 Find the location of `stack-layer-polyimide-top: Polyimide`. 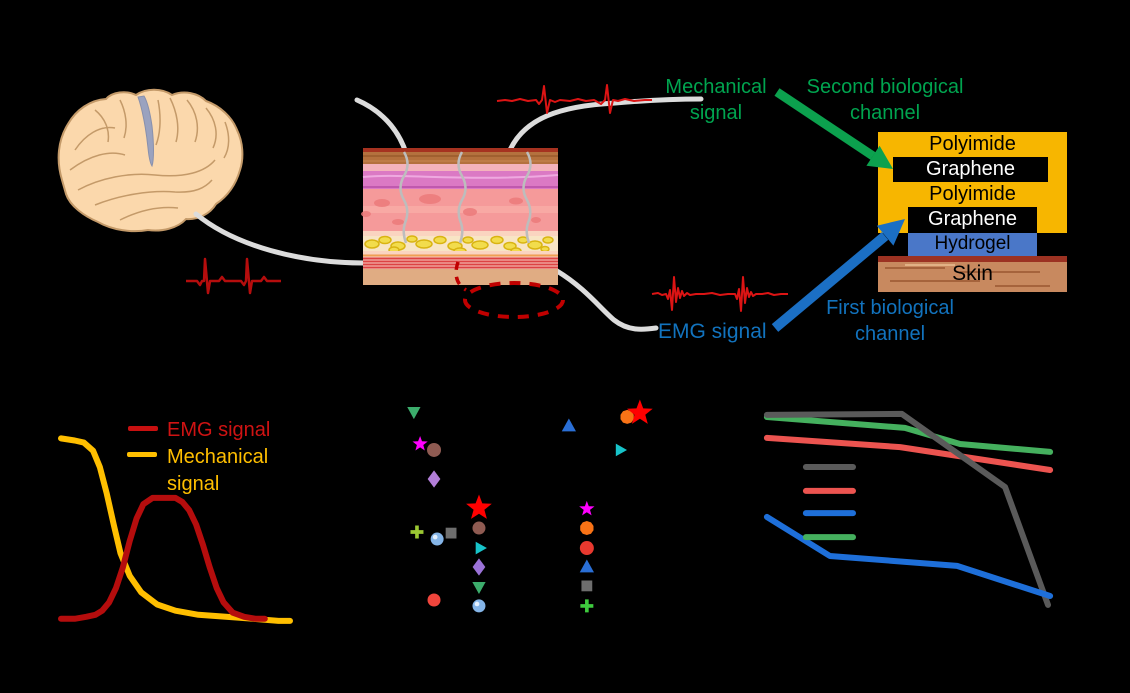

stack-layer-polyimide-top: Polyimide is located at coordinates (972, 144).